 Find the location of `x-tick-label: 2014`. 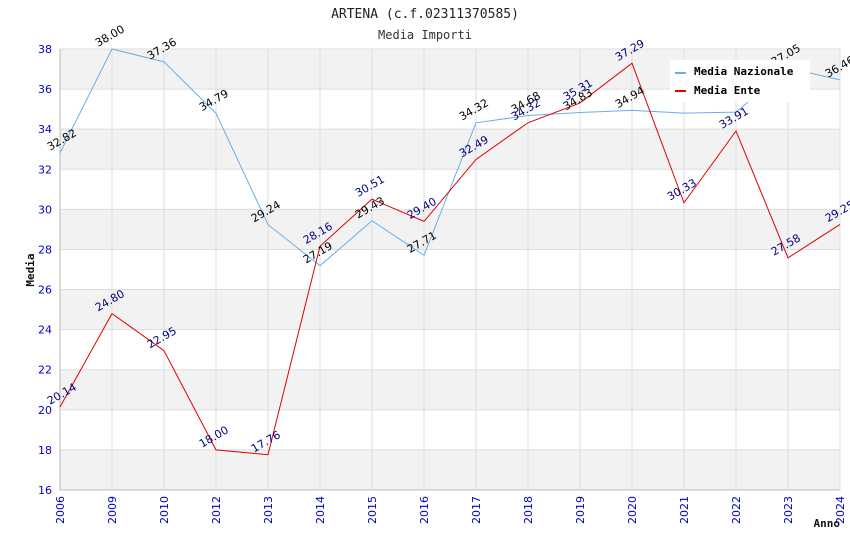

x-tick-label: 2014 is located at coordinates (320, 510).